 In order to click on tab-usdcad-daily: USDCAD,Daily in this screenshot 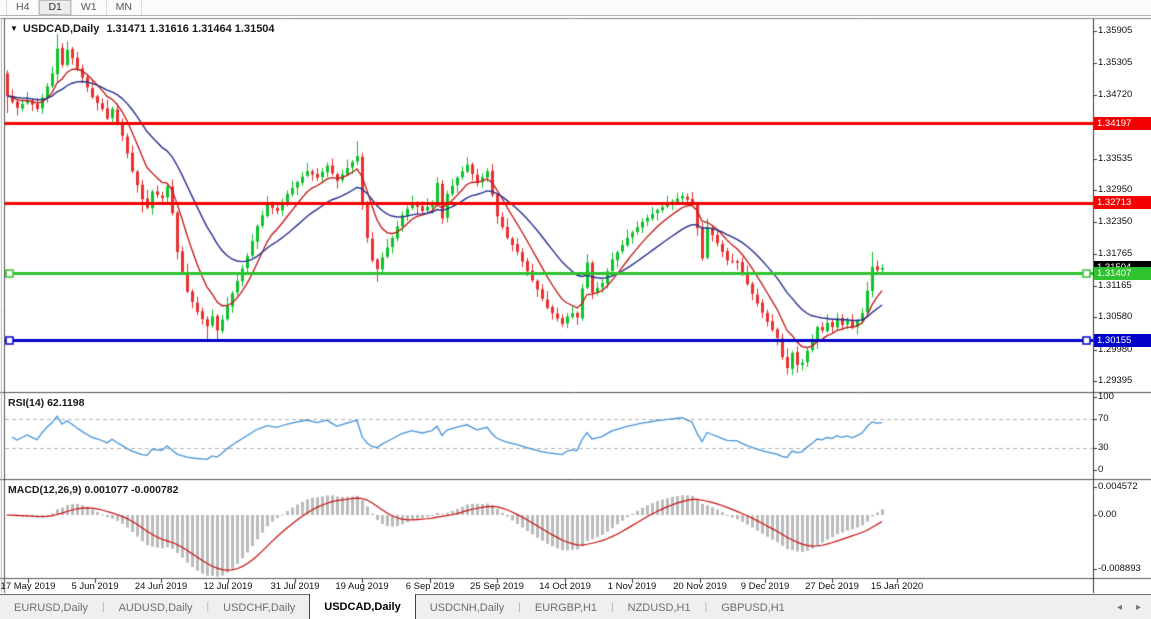, I will do `click(362, 606)`.